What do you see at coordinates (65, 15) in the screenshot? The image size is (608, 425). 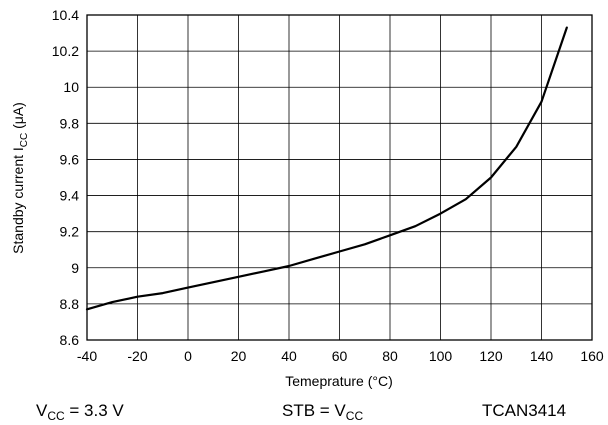 I see `y-tick-label: 10.4` at bounding box center [65, 15].